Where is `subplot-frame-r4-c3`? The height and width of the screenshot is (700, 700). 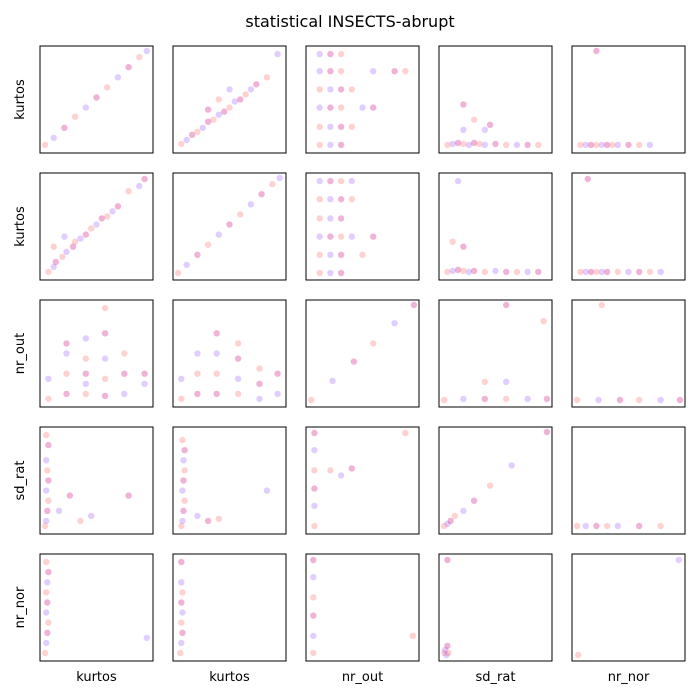
subplot-frame-r4-c3 is located at coordinates (495, 607).